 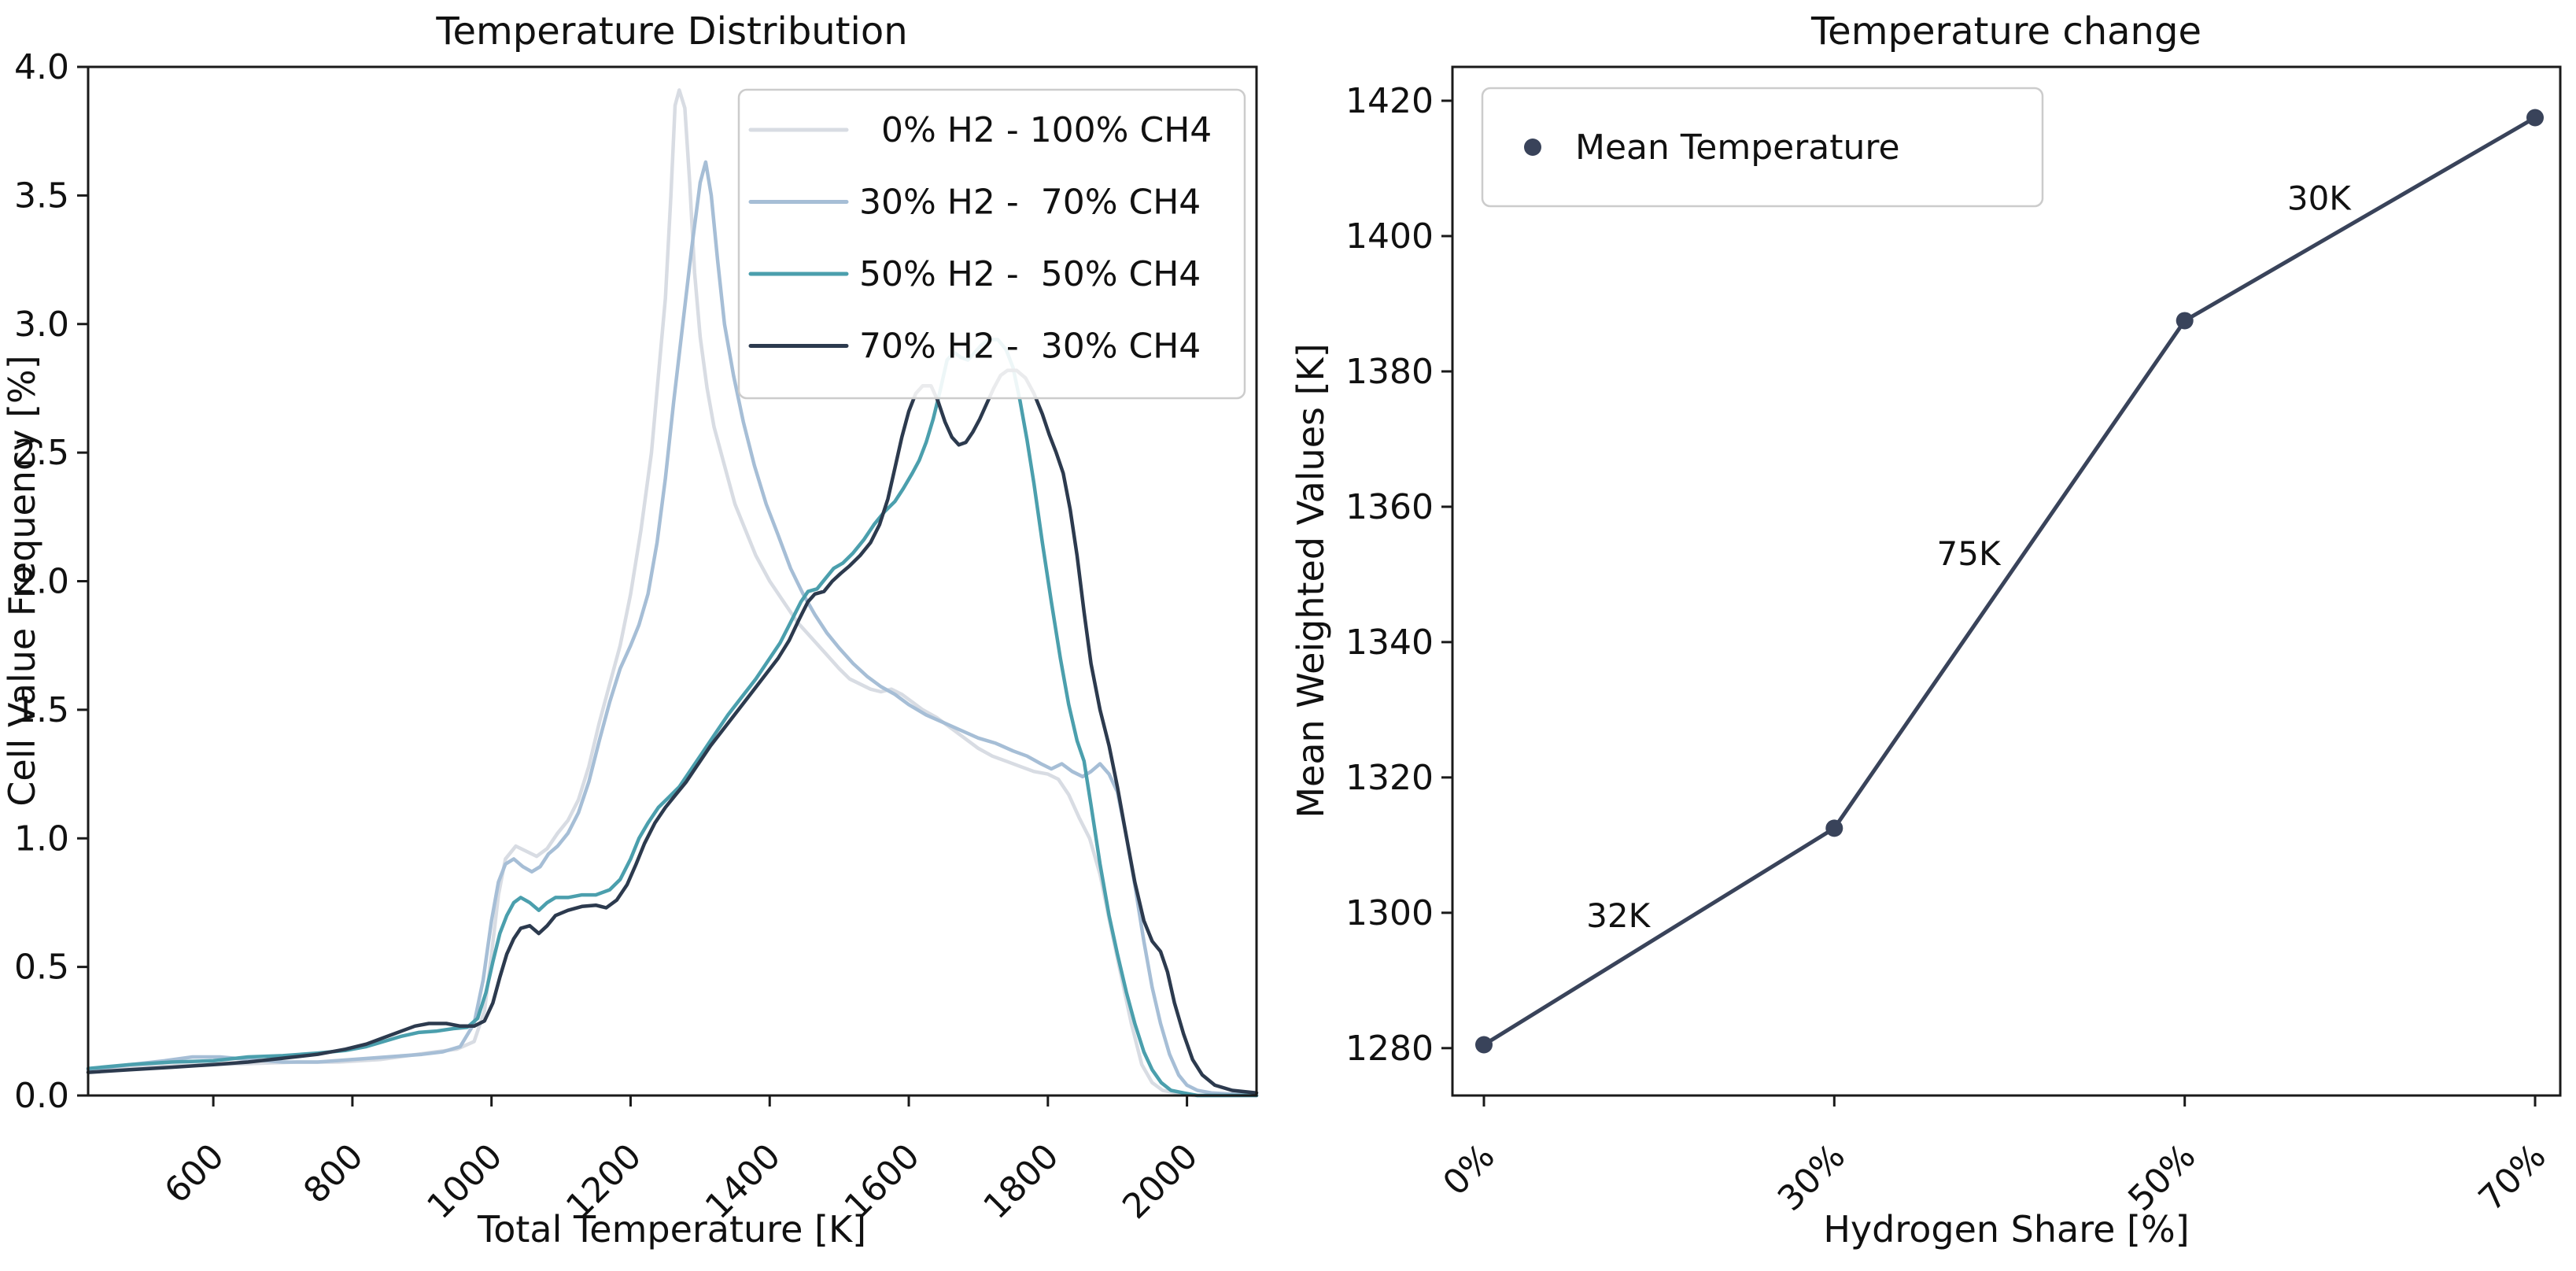 I want to click on y-tick-label: 0.0, so click(x=41, y=1096).